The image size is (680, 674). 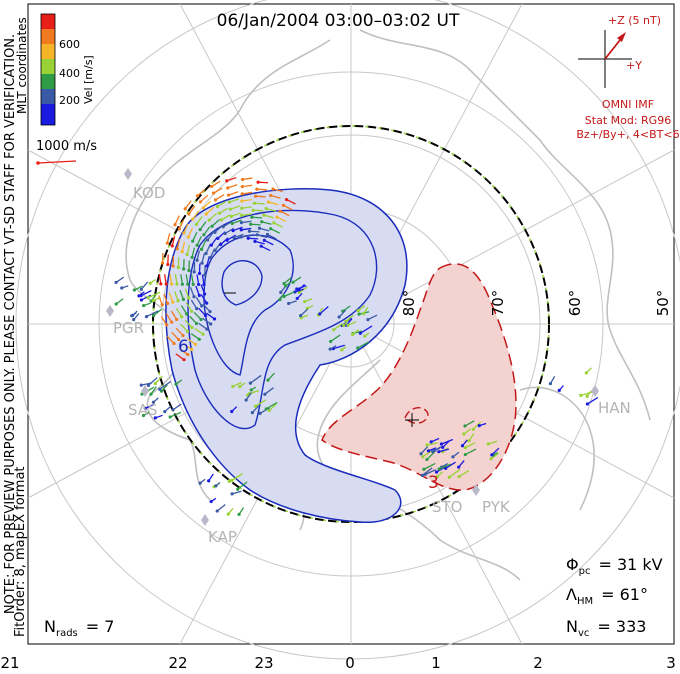 I want to click on map-title: 06/Jan/2004 03:00–03:02 UT, so click(x=338, y=21).